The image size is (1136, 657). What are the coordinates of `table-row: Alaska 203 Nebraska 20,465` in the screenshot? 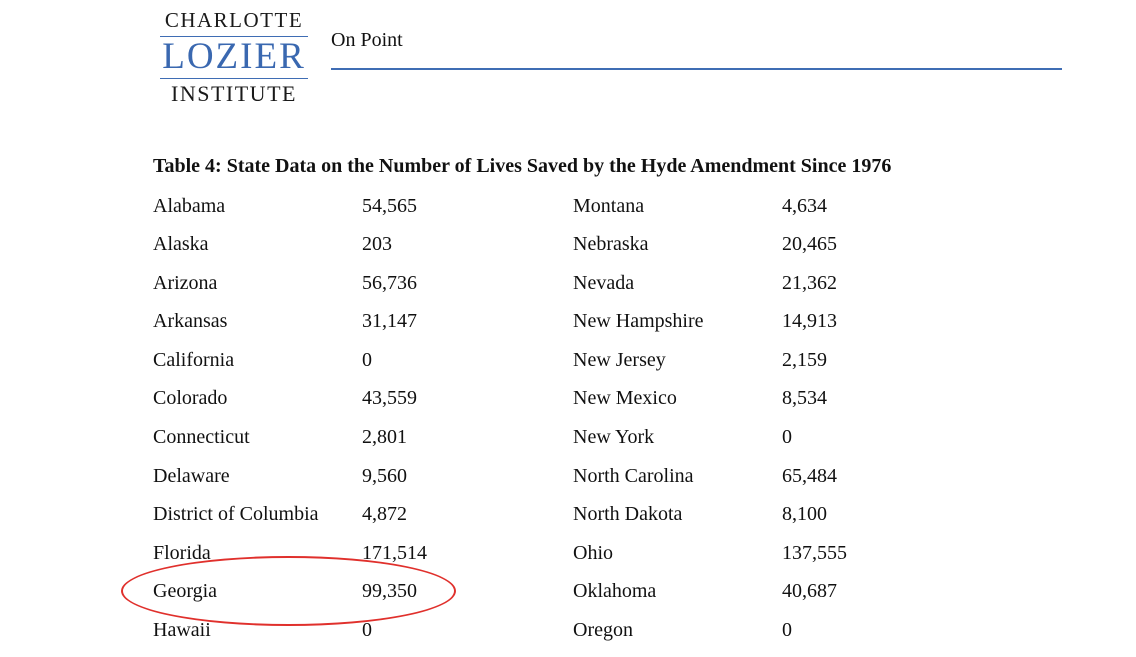 It's located at (568, 252).